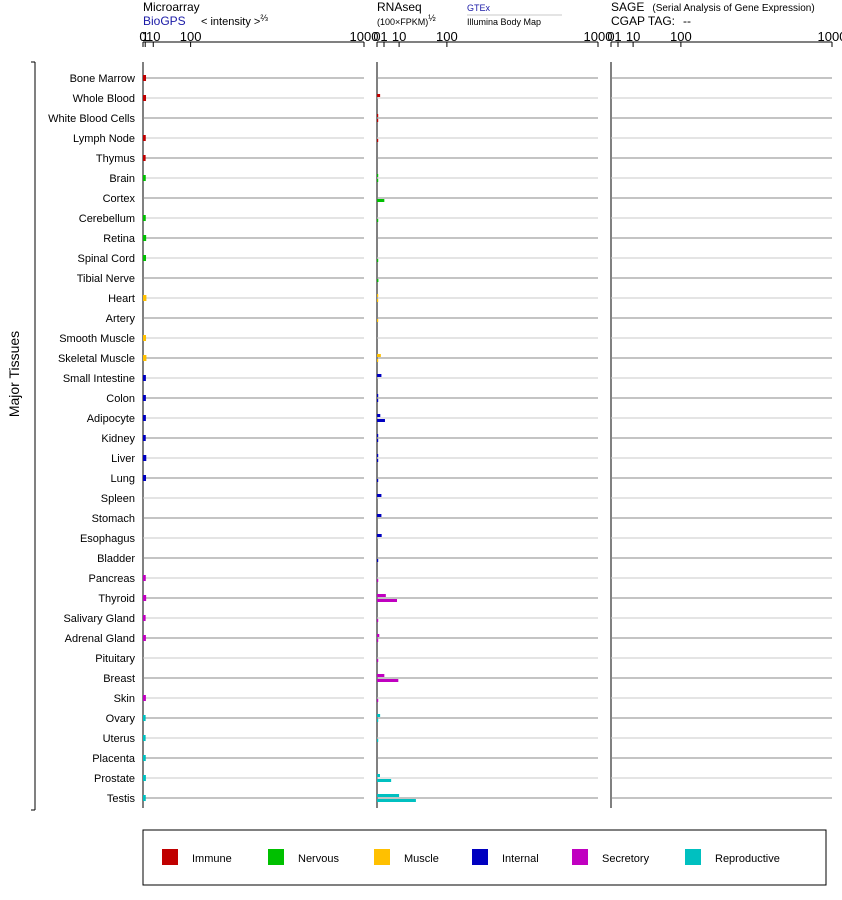  What do you see at coordinates (119, 199) in the screenshot?
I see `row-label: Cortex` at bounding box center [119, 199].